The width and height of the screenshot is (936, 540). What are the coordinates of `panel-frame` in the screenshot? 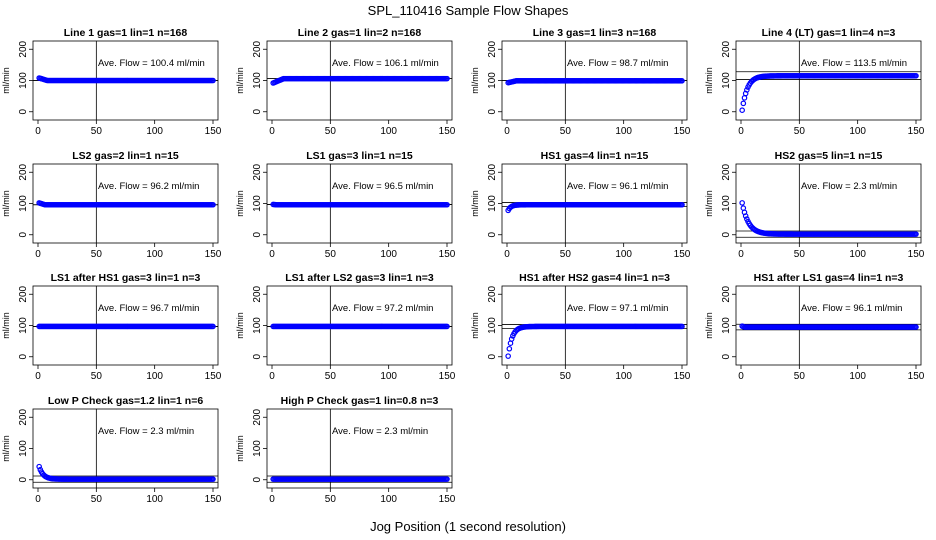 It's located at (828, 80).